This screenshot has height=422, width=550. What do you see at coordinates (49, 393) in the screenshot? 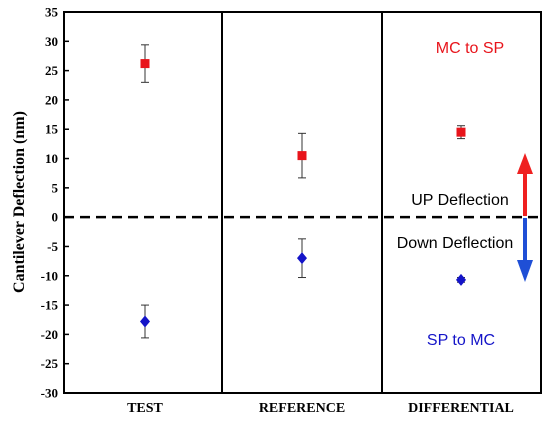
I see `y-tick-label: -30` at bounding box center [49, 393].